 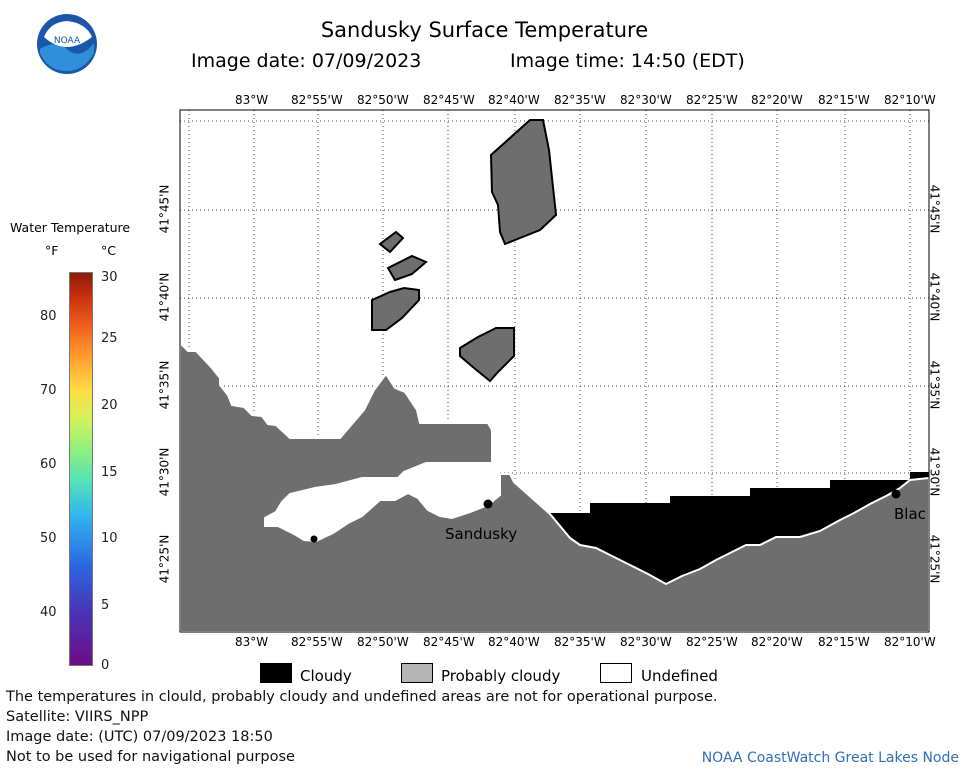 What do you see at coordinates (844, 642) in the screenshot?
I see `lon-label-bottom: 82°15'W` at bounding box center [844, 642].